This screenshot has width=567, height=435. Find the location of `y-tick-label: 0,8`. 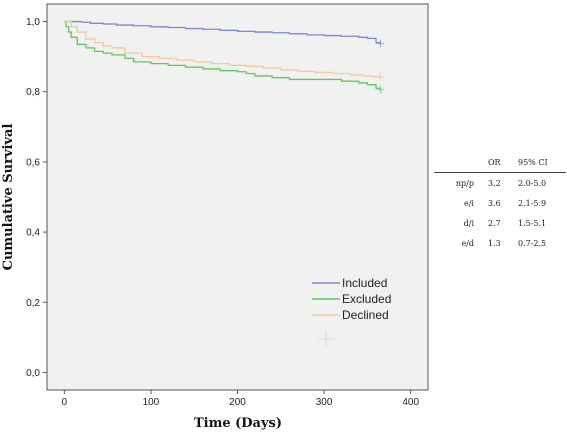

y-tick-label: 0,8 is located at coordinates (33, 92).